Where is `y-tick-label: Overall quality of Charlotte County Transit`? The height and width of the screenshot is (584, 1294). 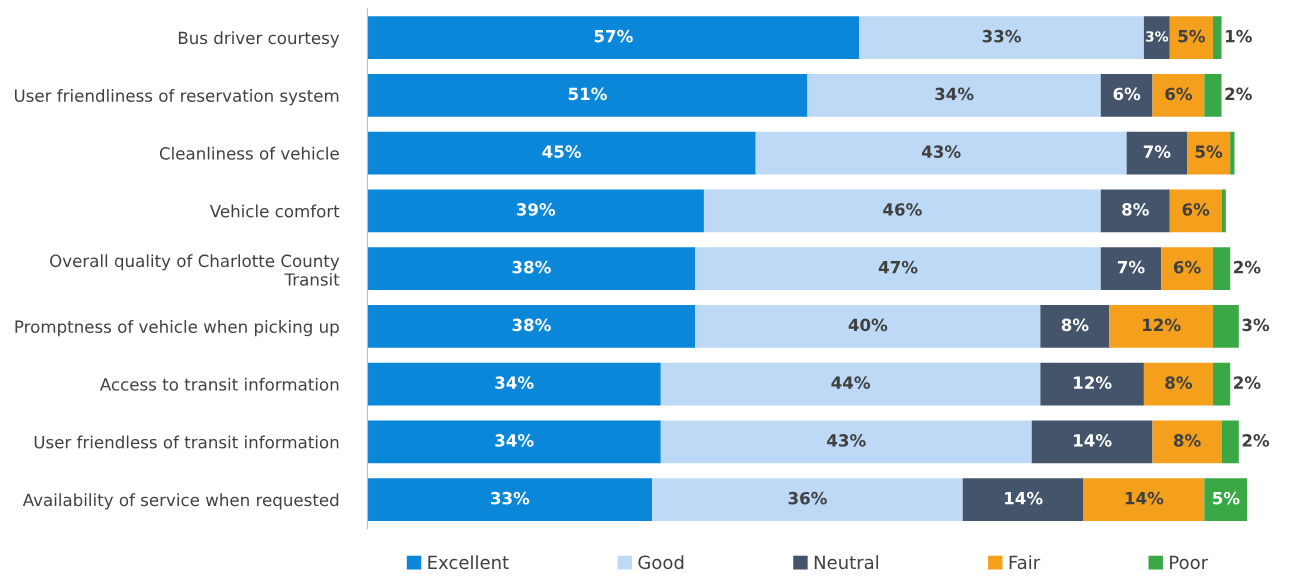
y-tick-label: Overall quality of Charlotte County Transit is located at coordinates (195, 270).